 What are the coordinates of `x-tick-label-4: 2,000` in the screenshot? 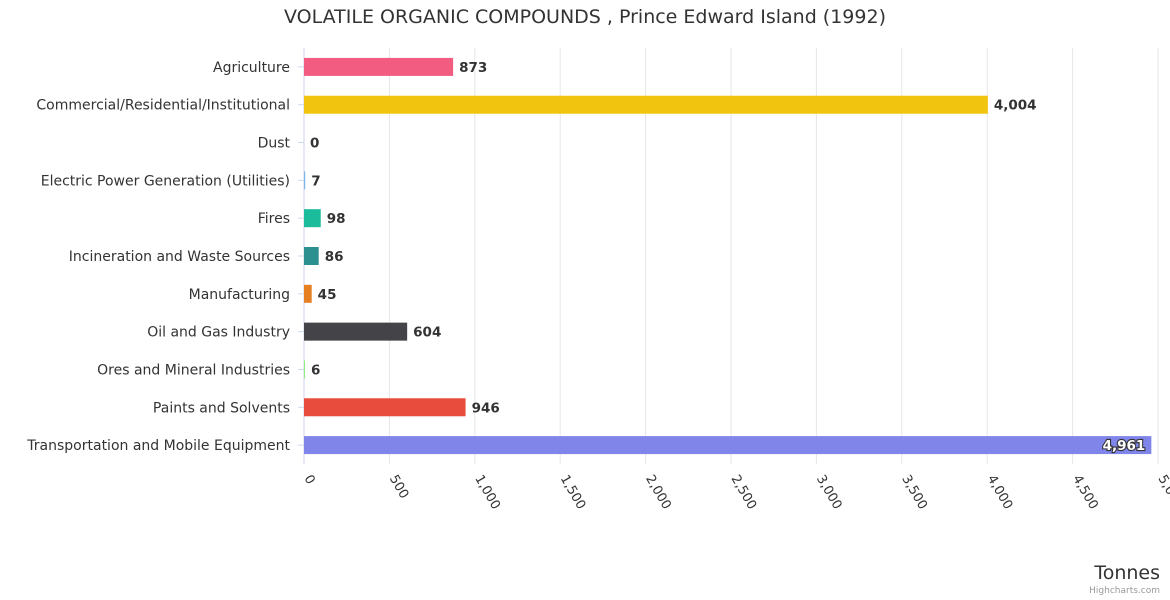 It's located at (658, 493).